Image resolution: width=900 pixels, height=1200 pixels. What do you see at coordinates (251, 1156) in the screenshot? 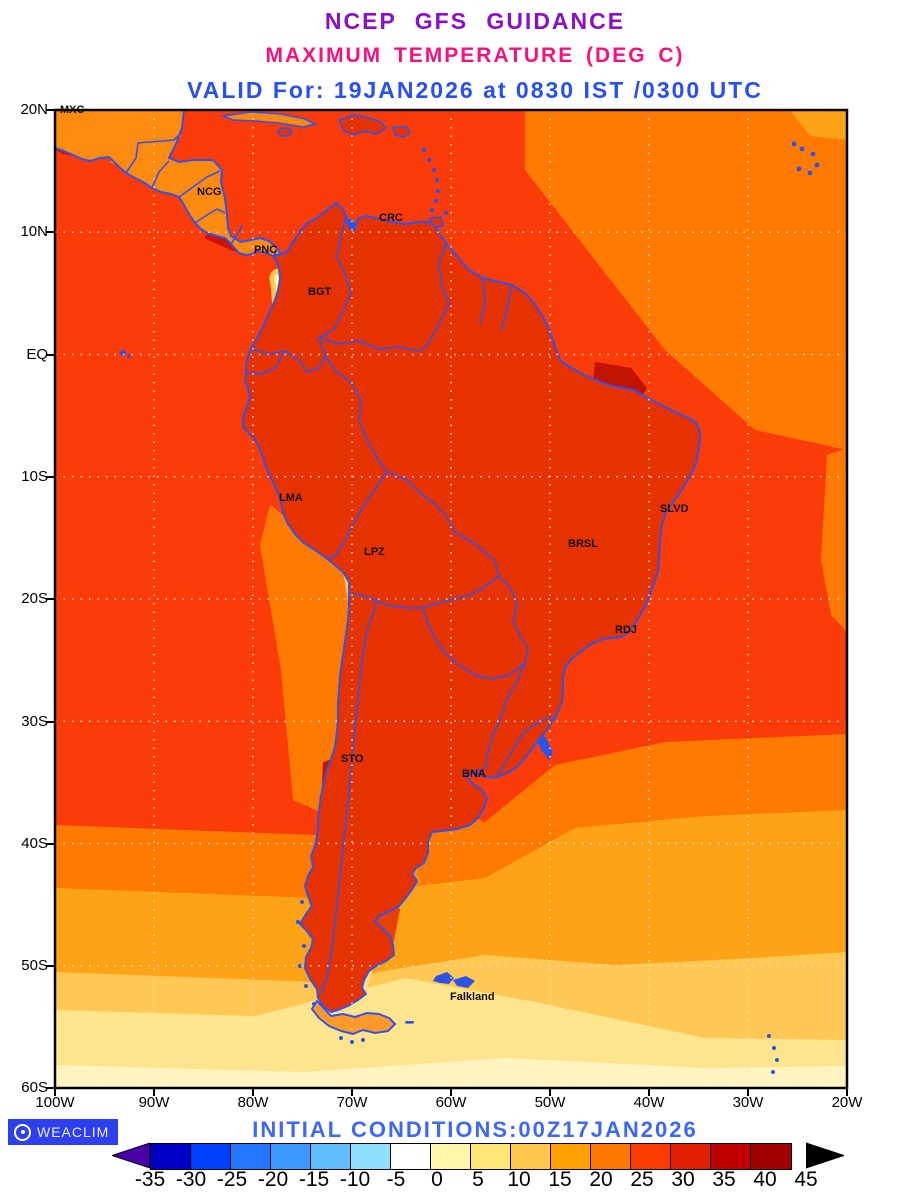
I see `colorbar-segment--25-to--20` at bounding box center [251, 1156].